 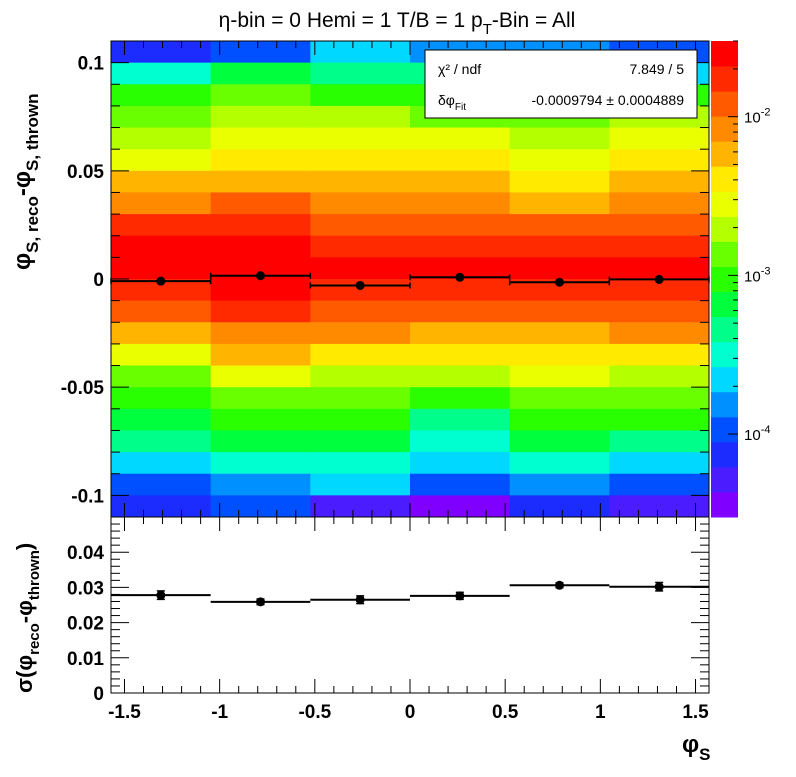 What do you see at coordinates (91, 64) in the screenshot?
I see `top-y-tick-label: 0.1` at bounding box center [91, 64].